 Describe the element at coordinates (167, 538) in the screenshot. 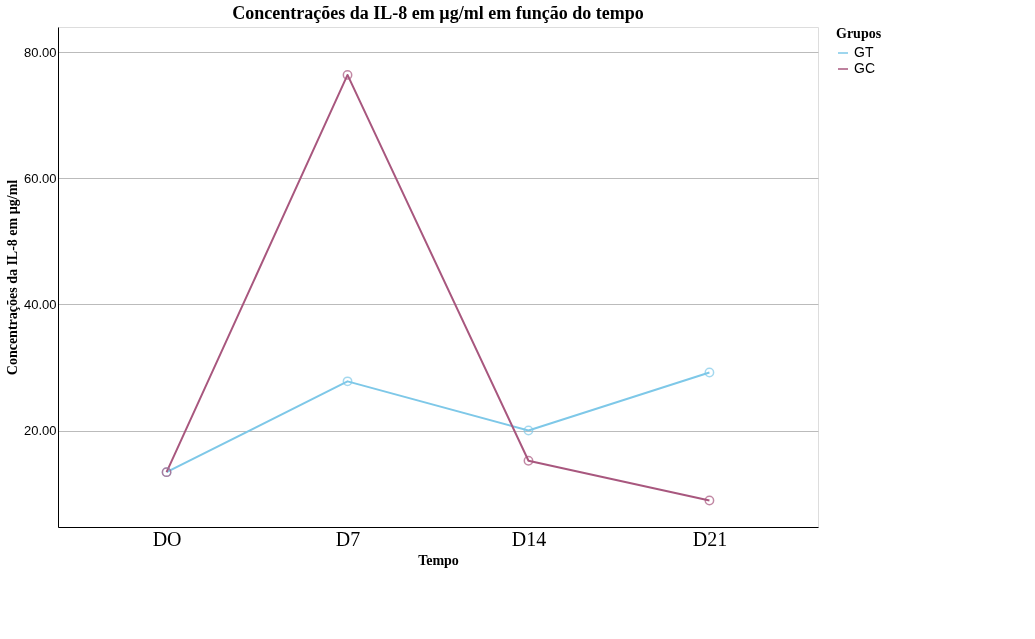

I see `x-tick-label: DO` at that location.